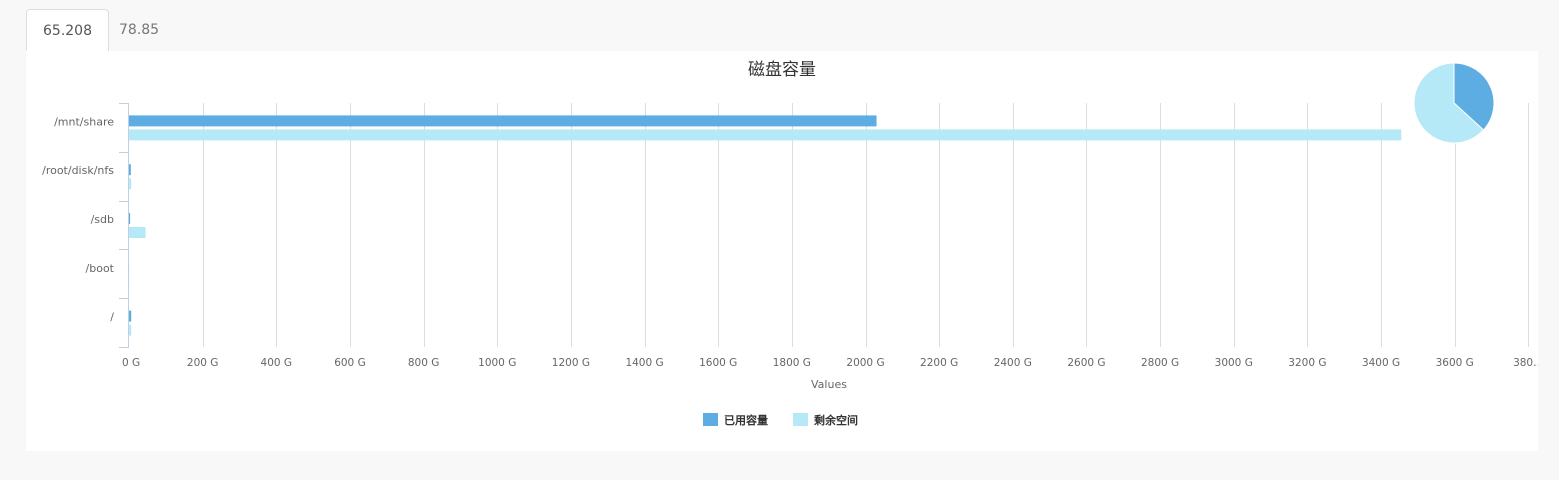  Describe the element at coordinates (203, 363) in the screenshot. I see `x-tick-label: 200 G` at that location.